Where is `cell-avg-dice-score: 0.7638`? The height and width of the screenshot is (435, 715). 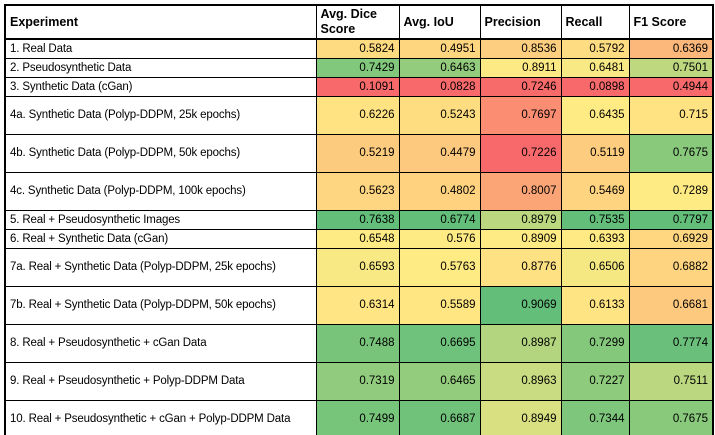
cell-avg-dice-score: 0.7638 is located at coordinates (357, 219).